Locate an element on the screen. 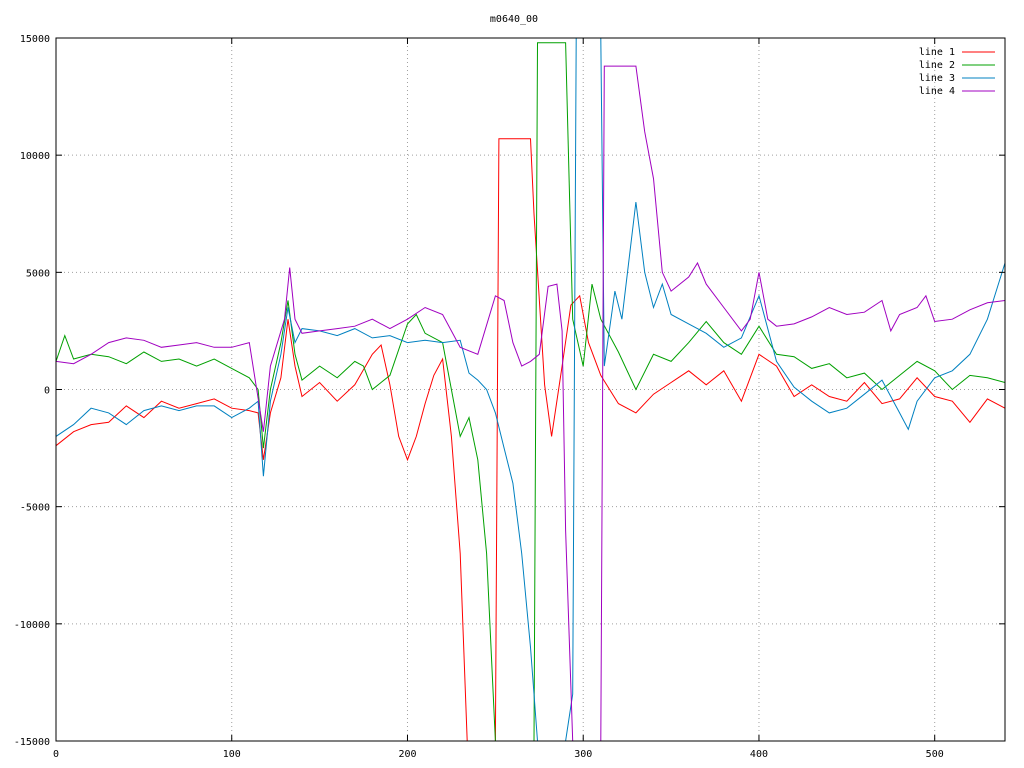  legend: line 1 line 2 line 3 line 4 is located at coordinates (957, 72).